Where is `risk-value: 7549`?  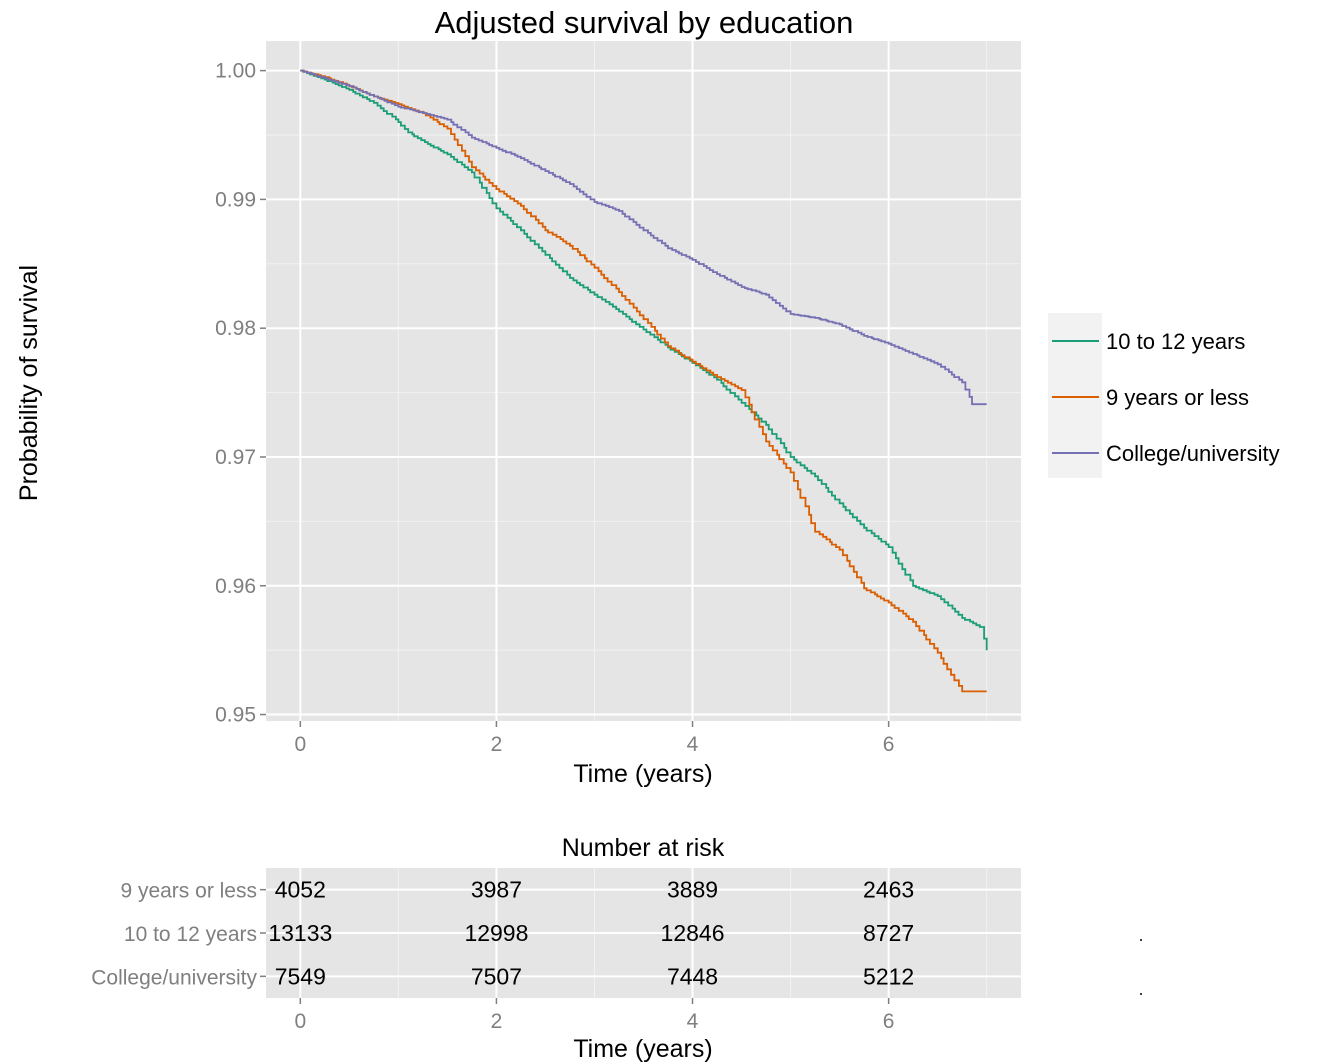
risk-value: 7549 is located at coordinates (300, 976).